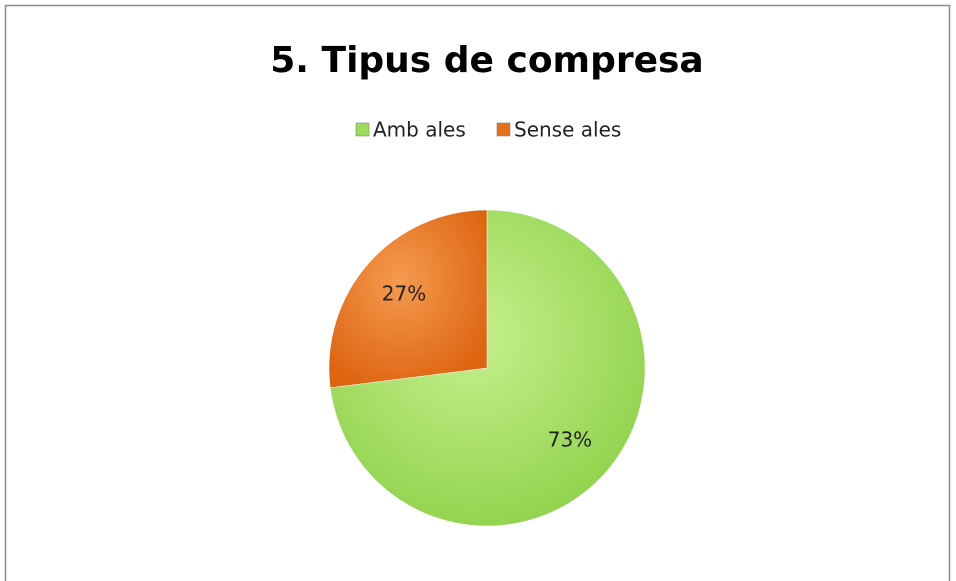  I want to click on legend-label: Amb ales, so click(419, 130).